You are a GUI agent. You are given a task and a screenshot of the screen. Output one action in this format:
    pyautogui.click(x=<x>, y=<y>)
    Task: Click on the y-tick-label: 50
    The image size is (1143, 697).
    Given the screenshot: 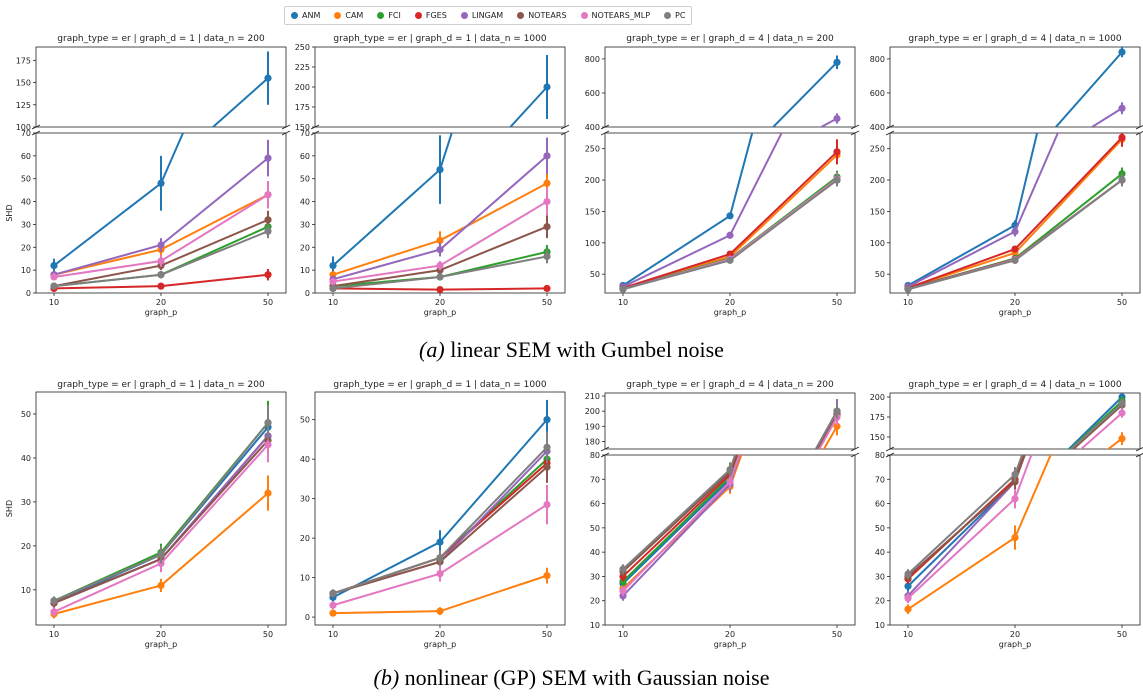 What is the action you would take?
    pyautogui.click(x=26, y=179)
    